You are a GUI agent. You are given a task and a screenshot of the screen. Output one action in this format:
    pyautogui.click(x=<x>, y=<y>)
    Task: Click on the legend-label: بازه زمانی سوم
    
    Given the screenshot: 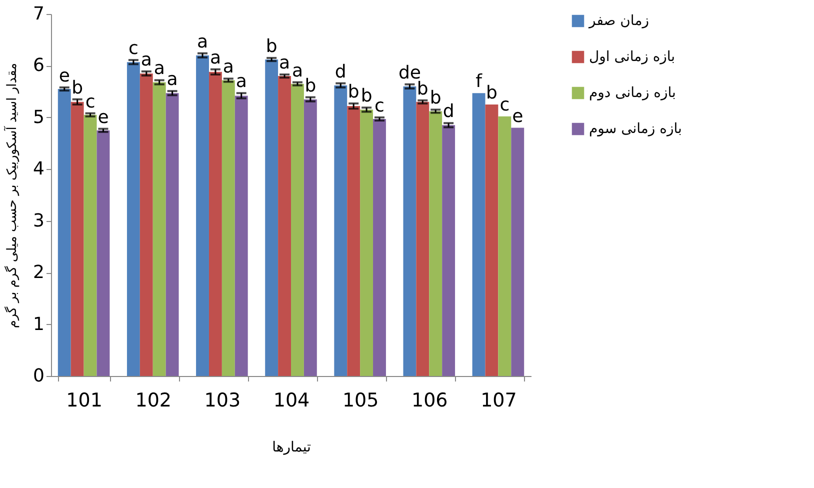 What is the action you would take?
    pyautogui.click(x=635, y=129)
    